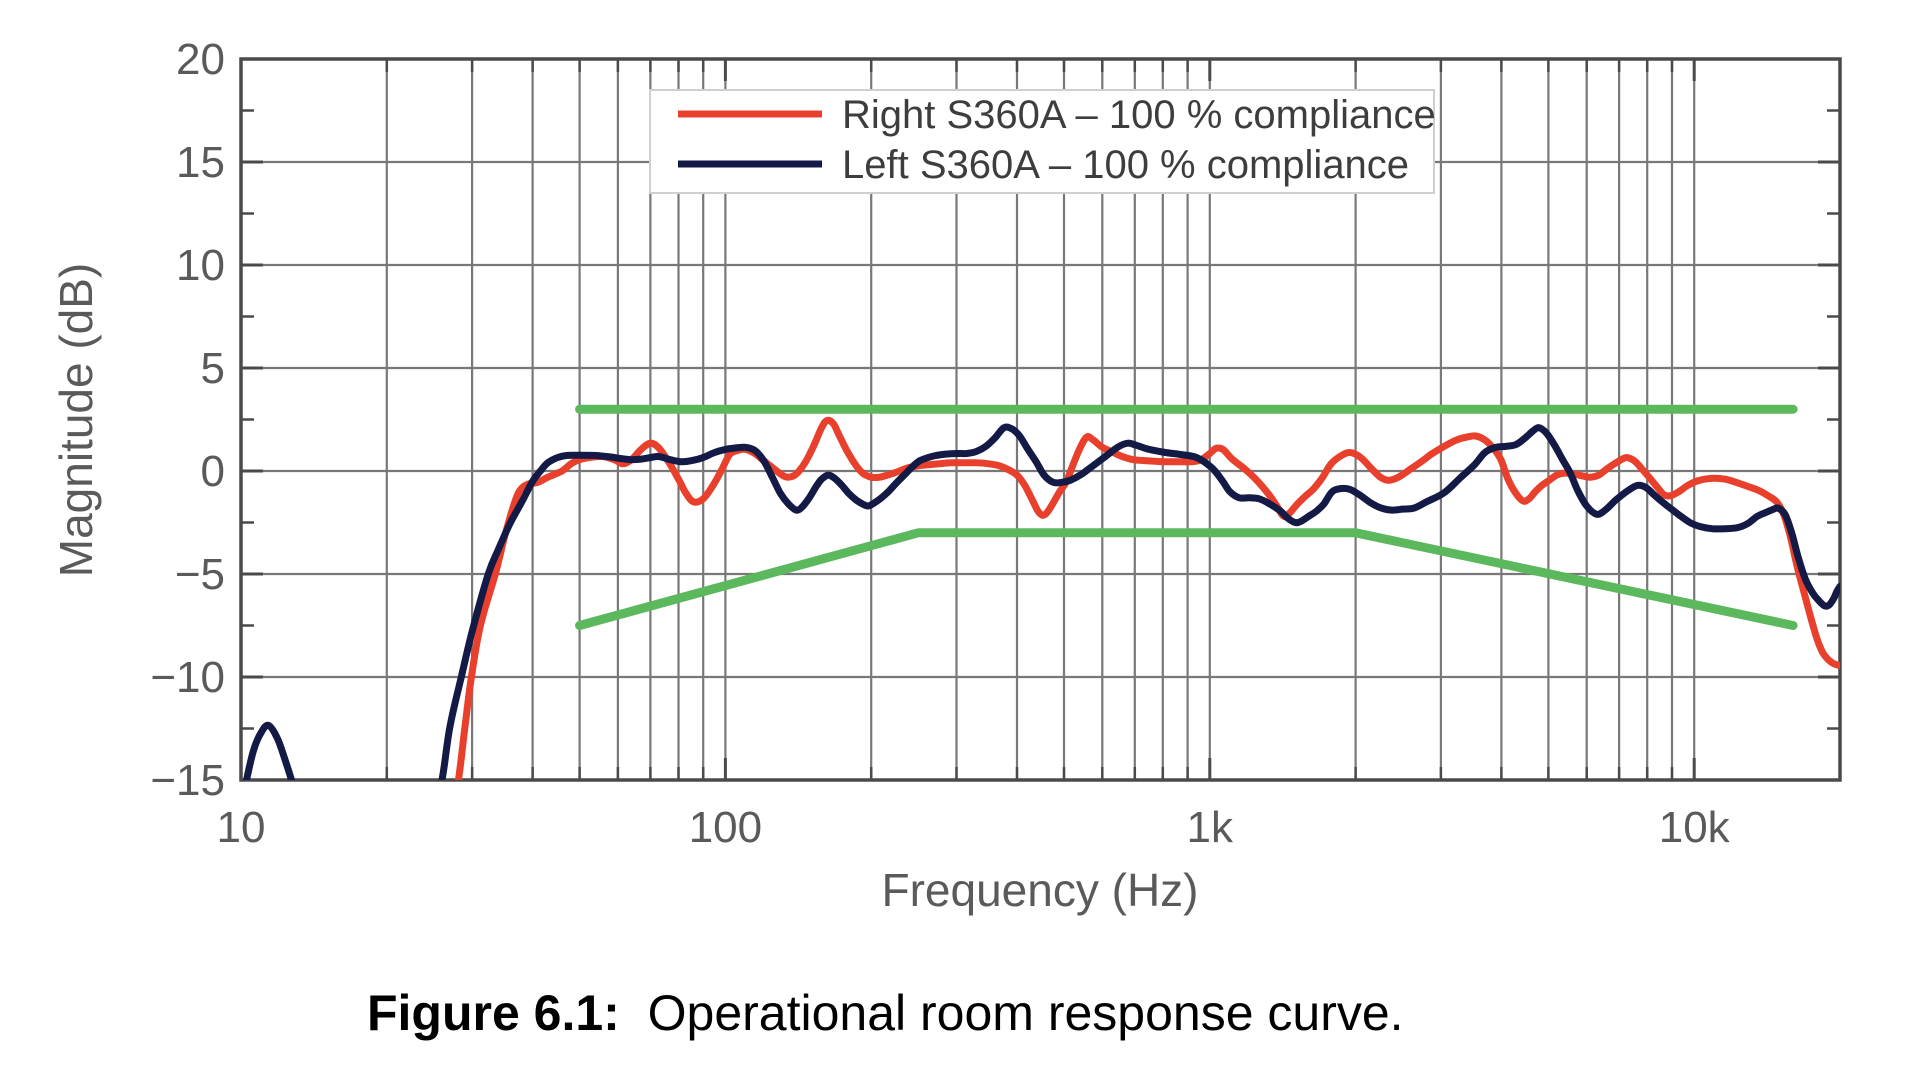 This screenshot has width=1932, height=1085. Describe the element at coordinates (241, 827) in the screenshot. I see `x-tick-label: 10` at that location.